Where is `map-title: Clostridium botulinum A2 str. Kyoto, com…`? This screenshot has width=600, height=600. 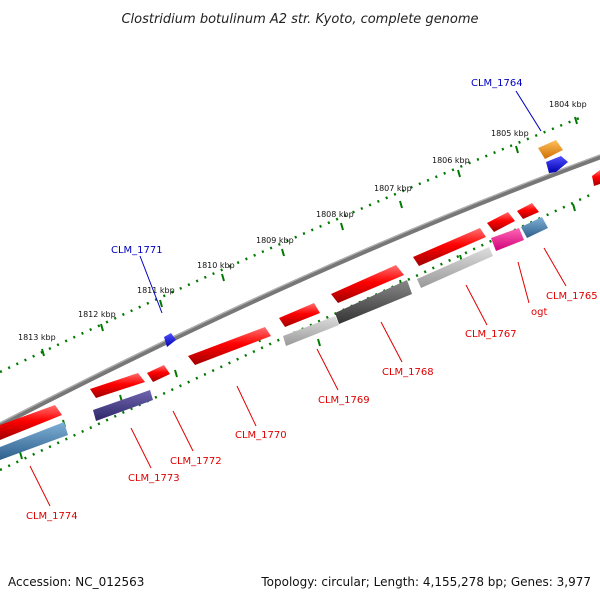
map-title: Clostridium botulinum A2 str. Kyoto, com… is located at coordinates (299, 19).